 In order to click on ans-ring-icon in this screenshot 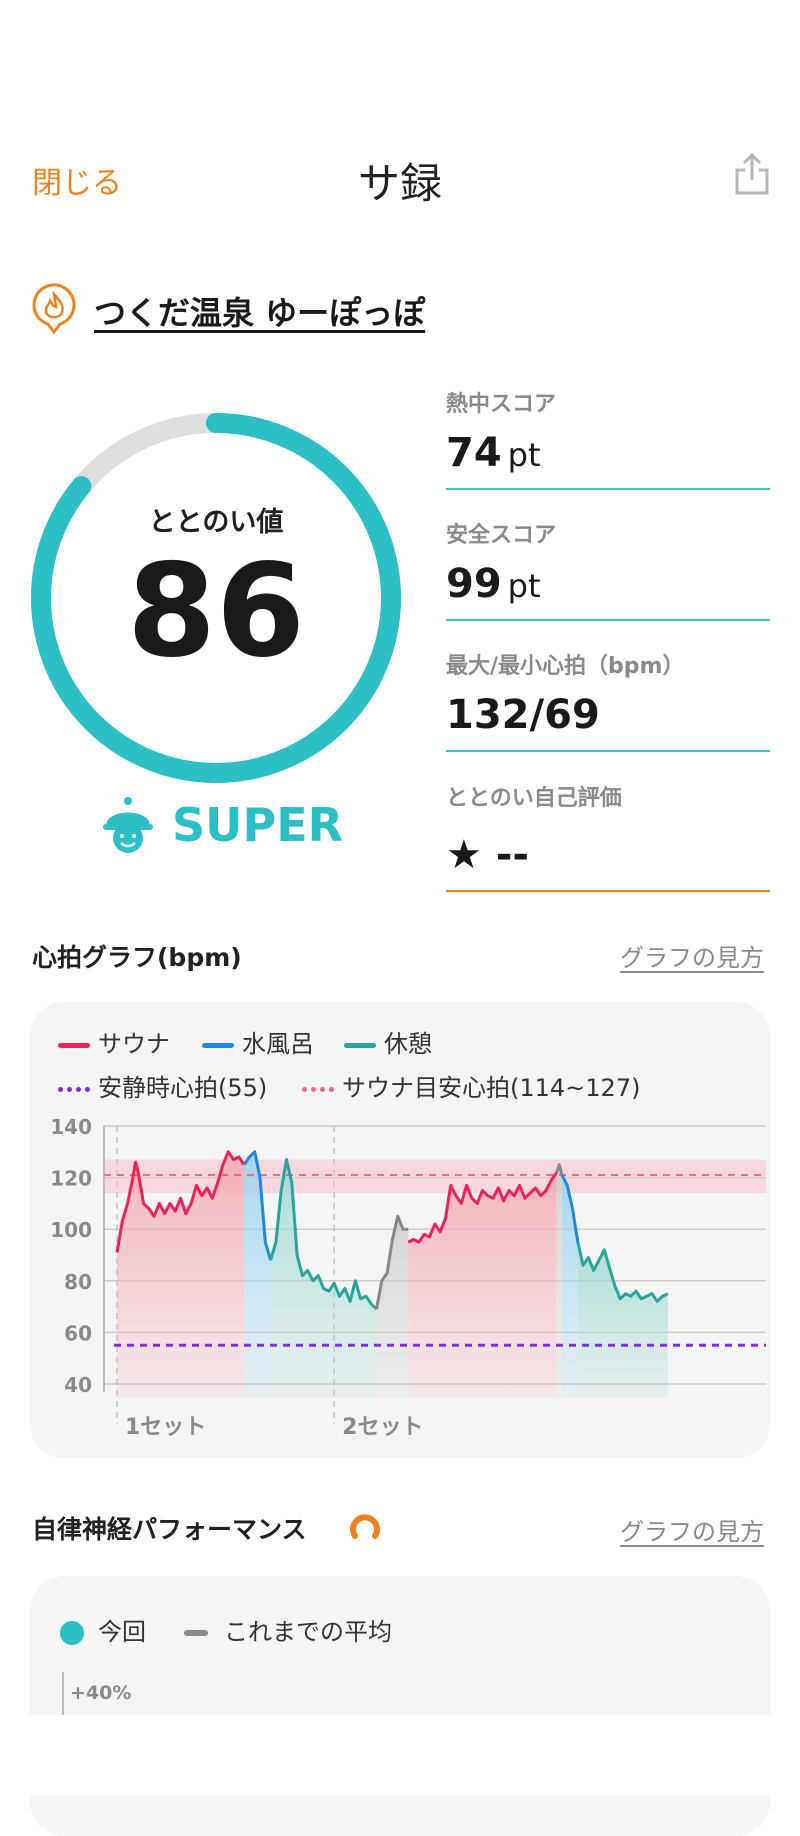, I will do `click(365, 1525)`.